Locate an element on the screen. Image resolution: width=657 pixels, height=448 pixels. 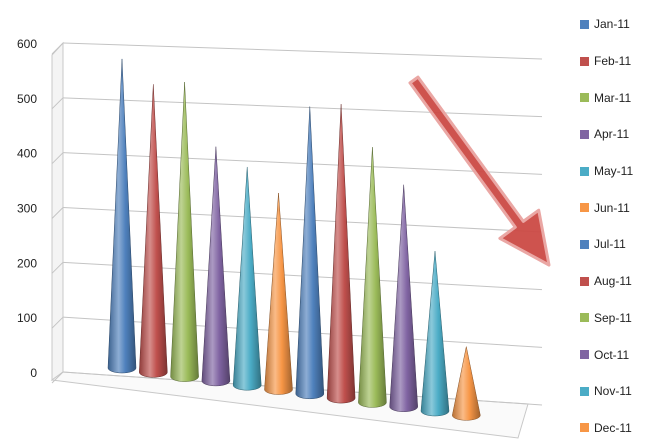
legend-item: Oct-11 is located at coordinates (618, 354).